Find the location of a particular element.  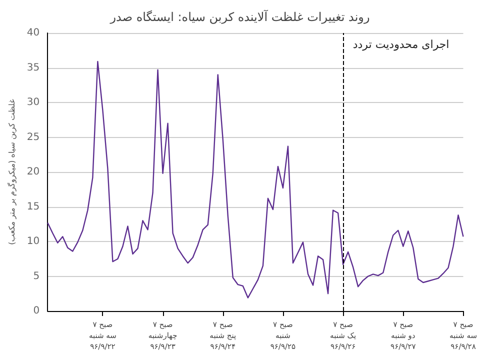

y-tick-label: 20 is located at coordinates (33, 172).